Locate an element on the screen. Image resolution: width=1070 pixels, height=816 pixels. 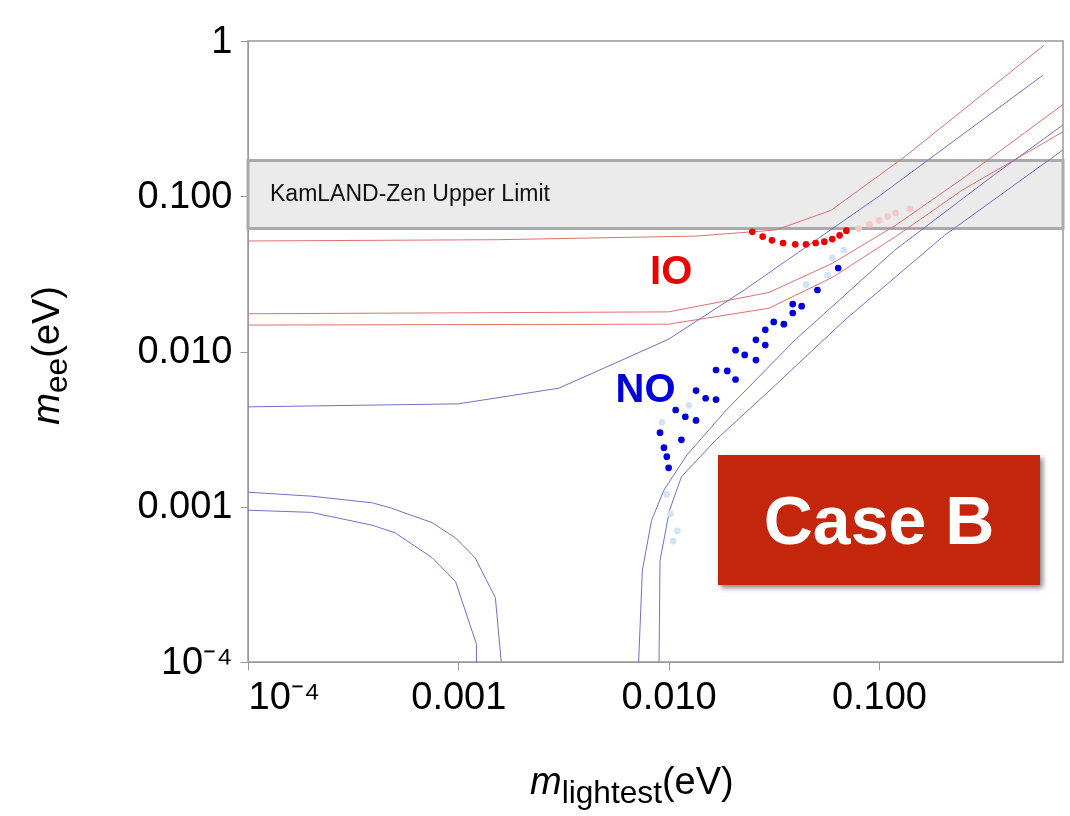
y-tick-label: 10⁻⁴ is located at coordinates (196, 660).